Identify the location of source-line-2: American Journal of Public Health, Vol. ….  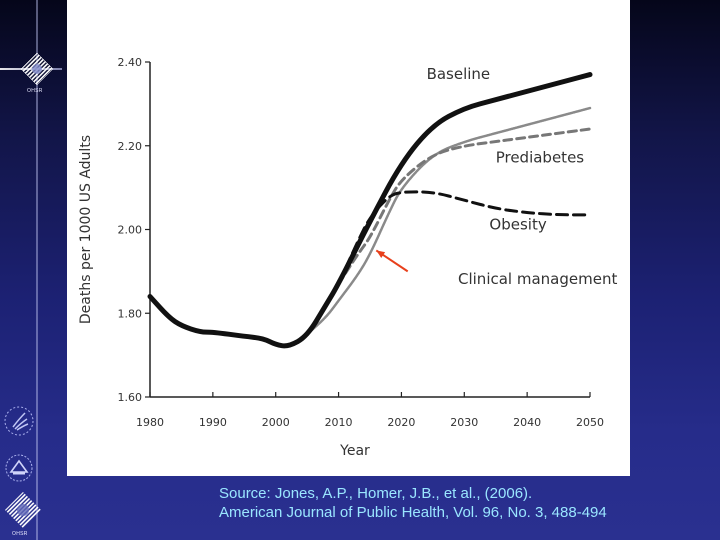
(413, 512).